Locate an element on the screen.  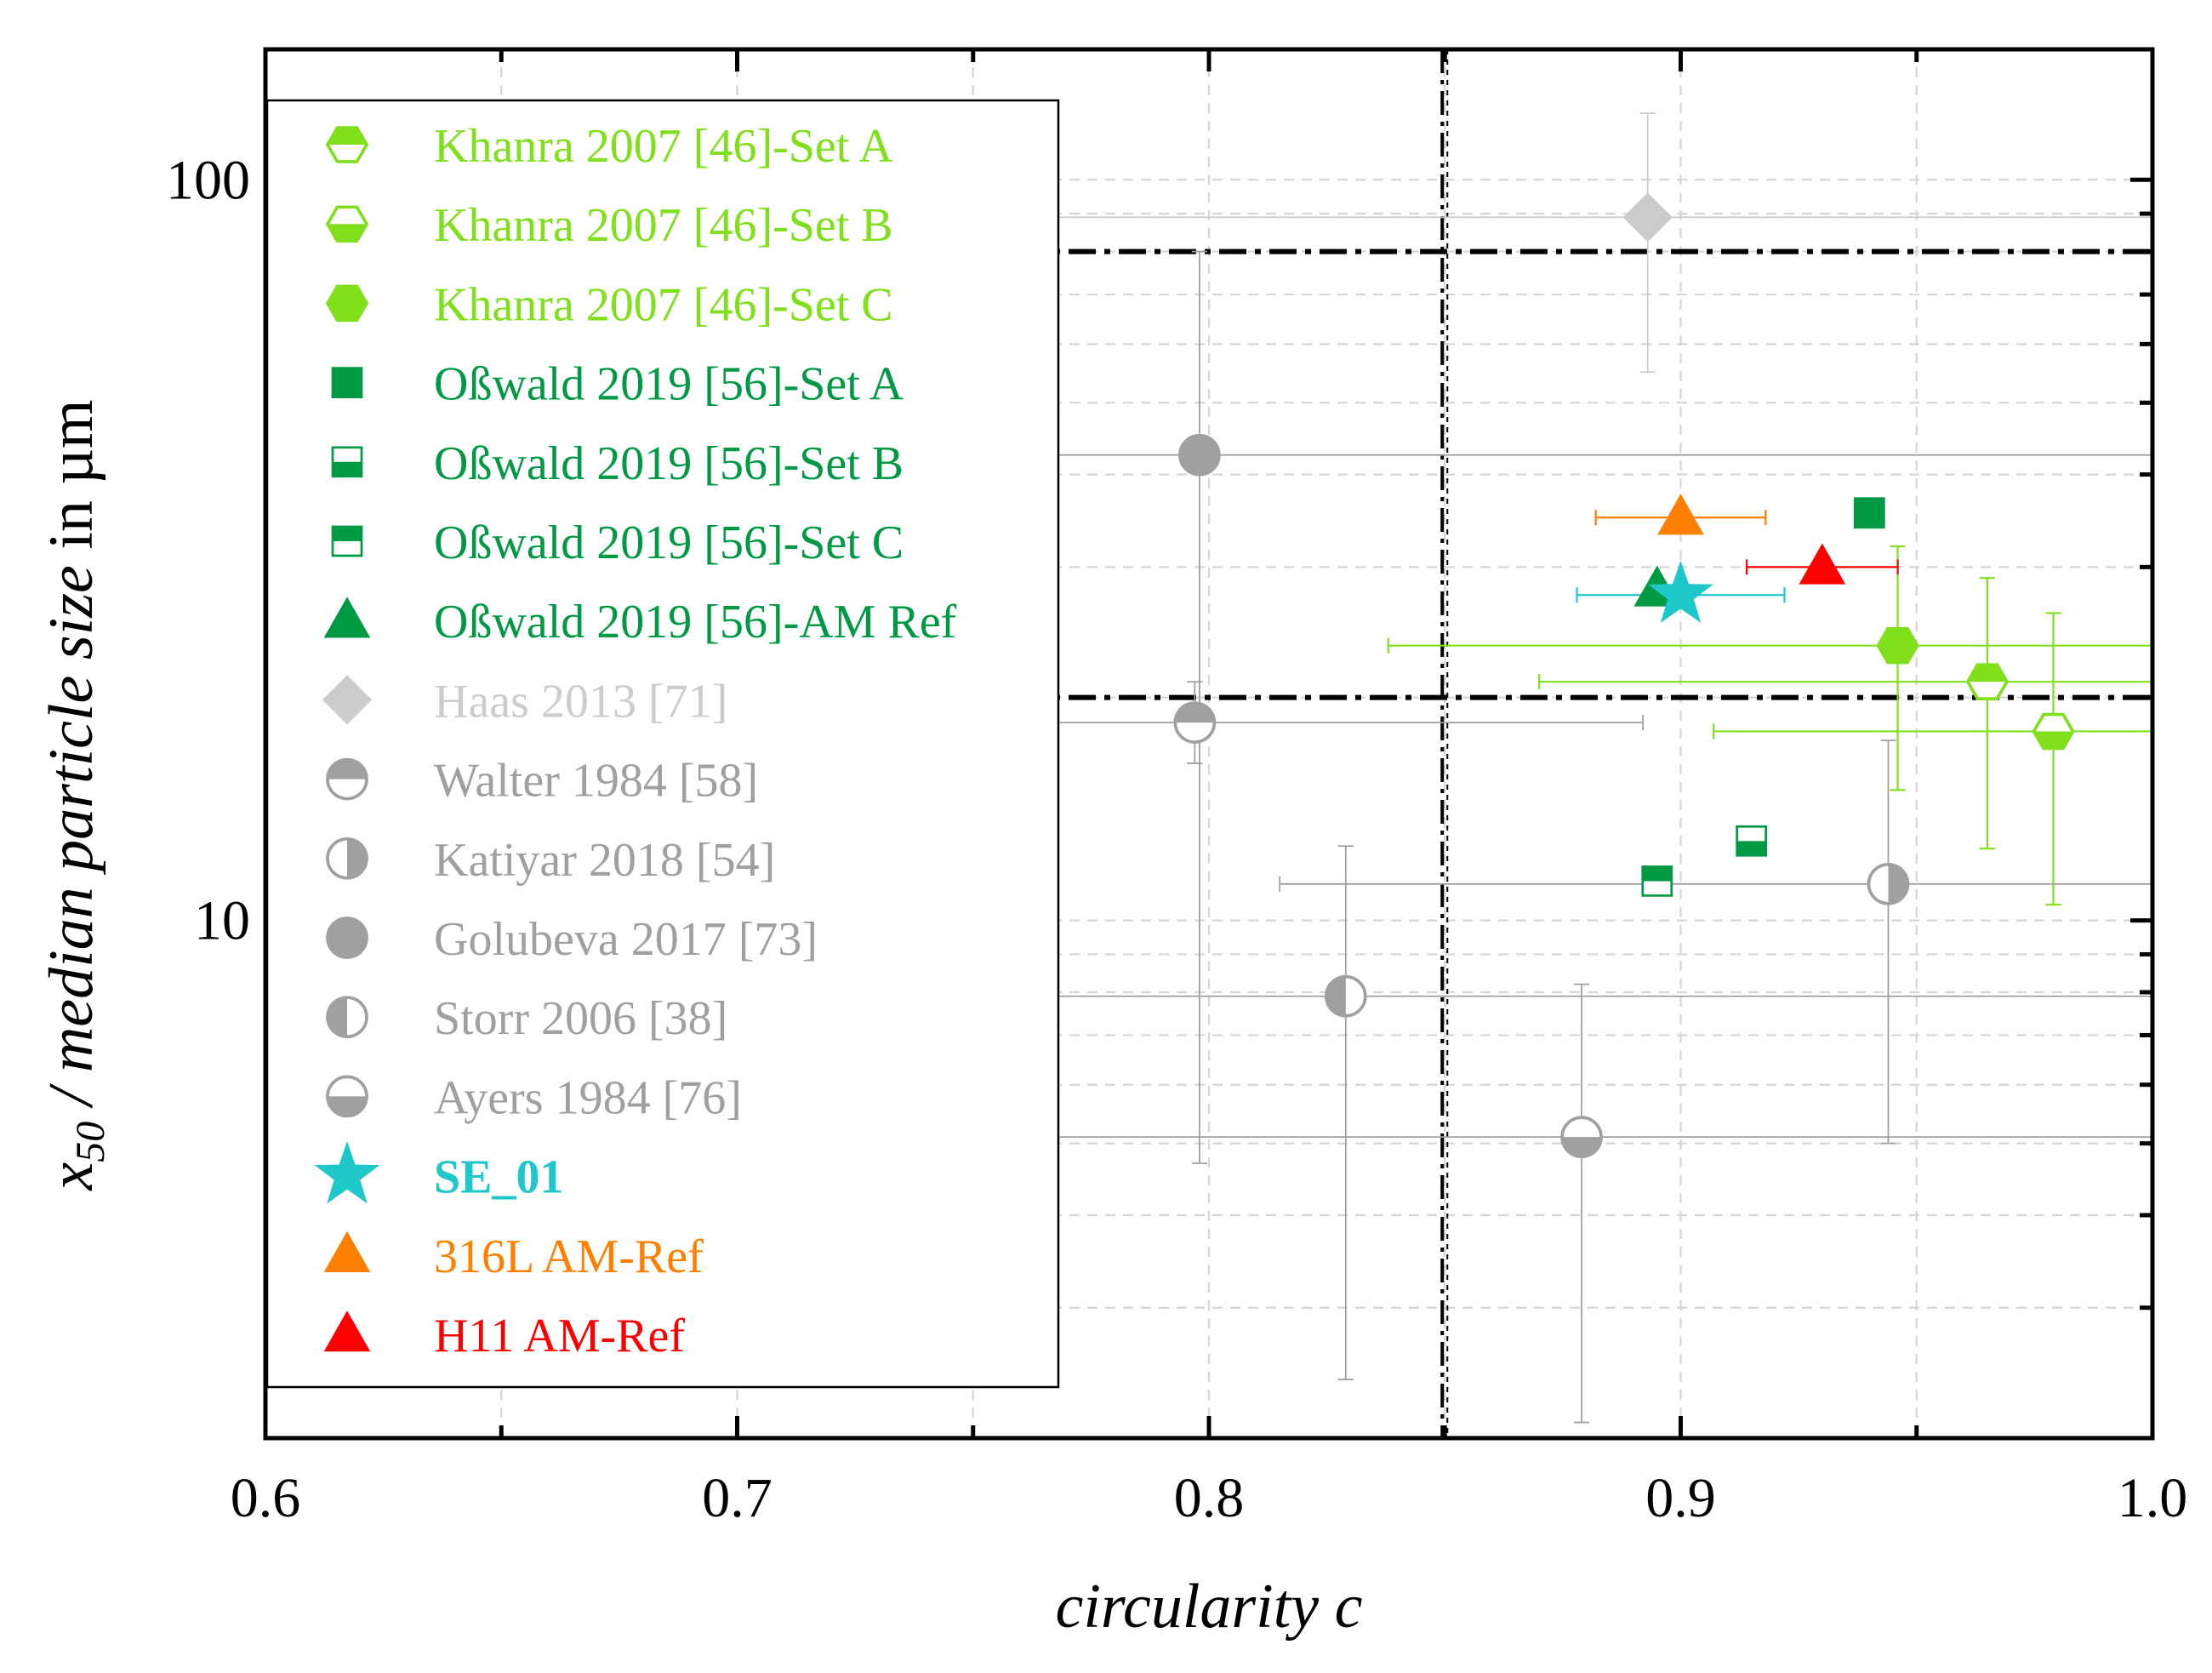
legend-label-10: Golubeva 2017 [73] is located at coordinates (626, 939).